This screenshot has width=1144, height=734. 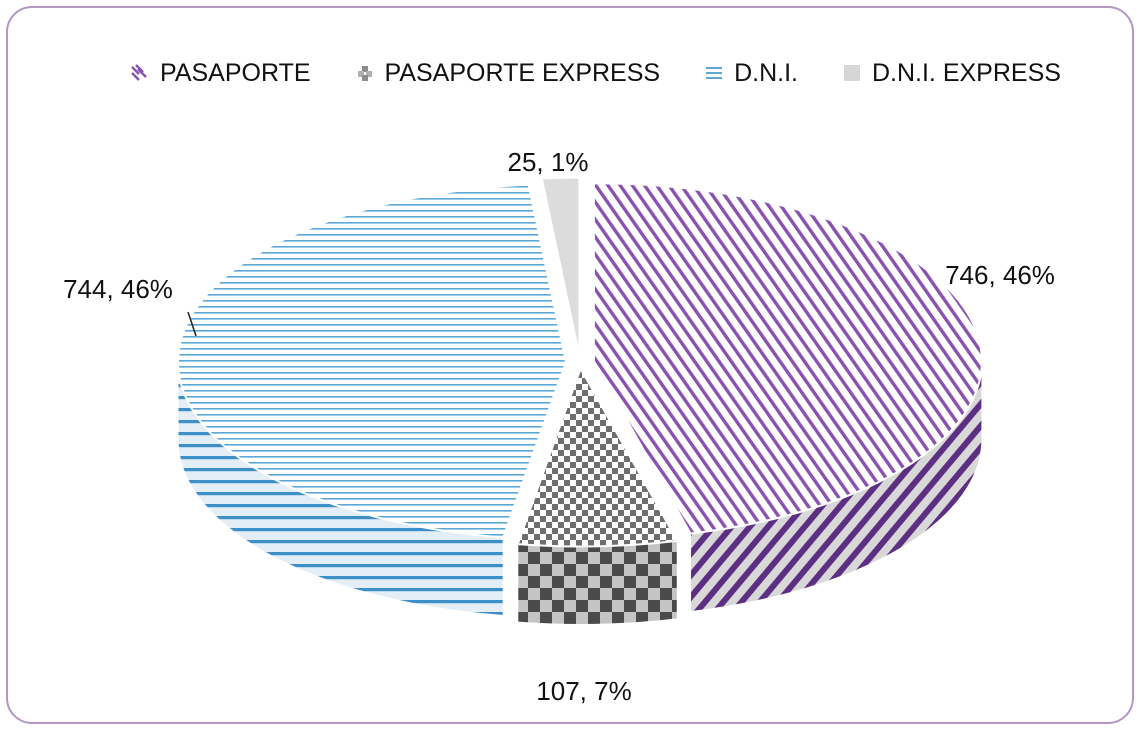 I want to click on pie-slice-dni-express, so click(x=560, y=266).